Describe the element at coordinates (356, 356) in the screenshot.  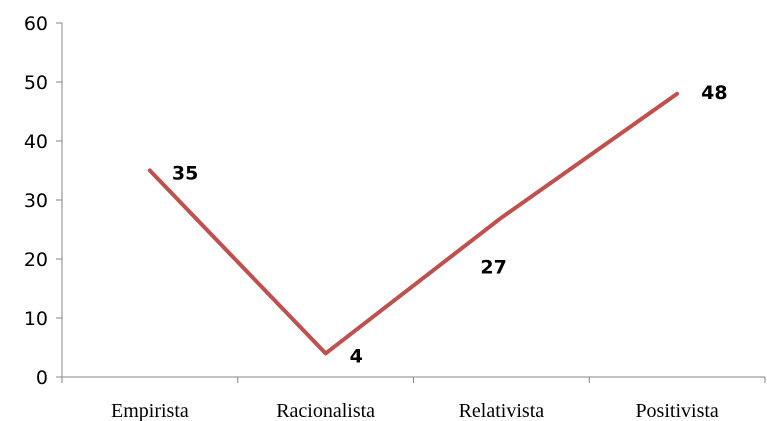
I see `data-label: 4` at that location.